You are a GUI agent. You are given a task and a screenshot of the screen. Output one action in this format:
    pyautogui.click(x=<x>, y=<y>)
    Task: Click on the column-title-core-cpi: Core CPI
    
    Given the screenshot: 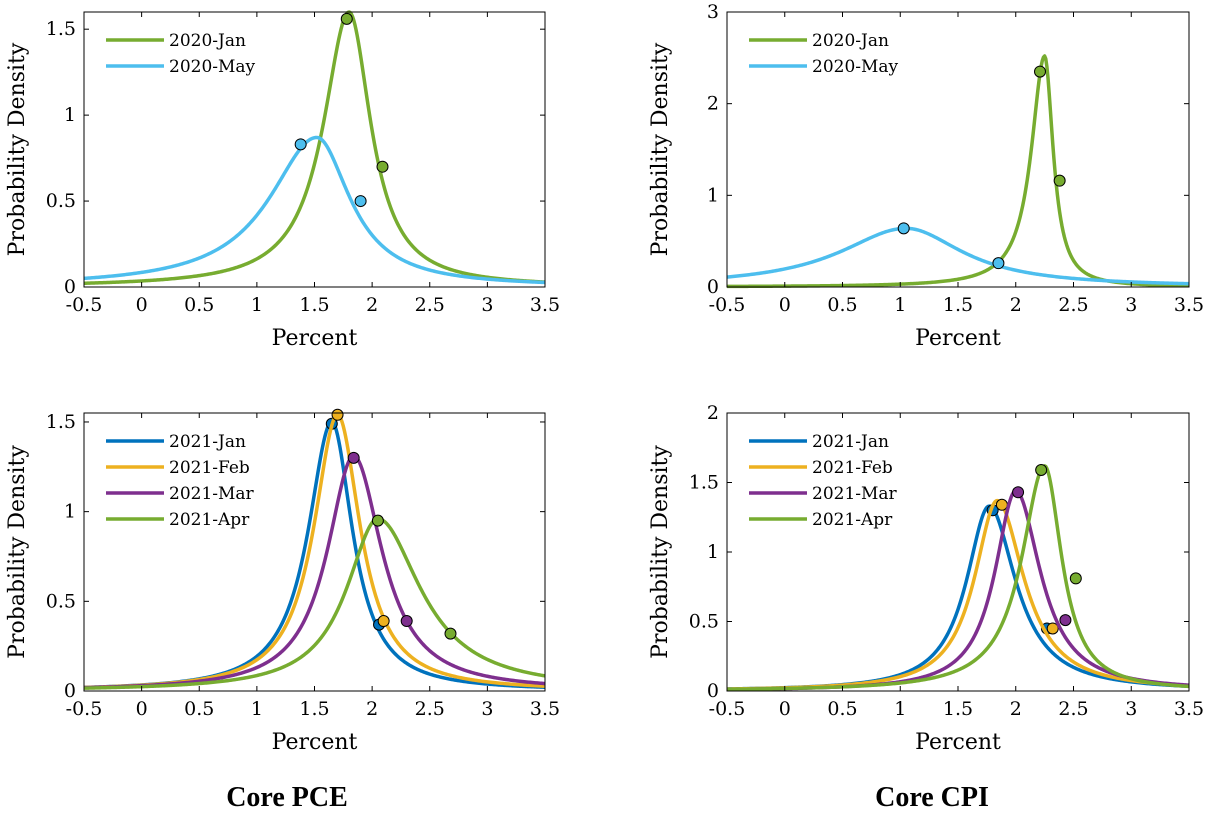 What is the action you would take?
    pyautogui.click(x=932, y=797)
    